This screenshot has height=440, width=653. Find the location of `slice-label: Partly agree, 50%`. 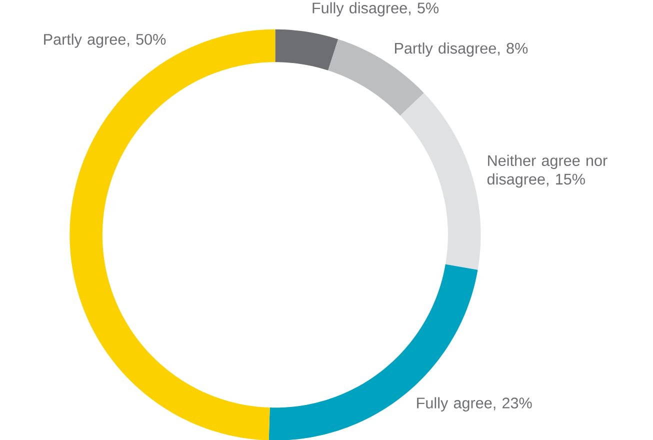

slice-label: Partly agree, 50% is located at coordinates (105, 40).